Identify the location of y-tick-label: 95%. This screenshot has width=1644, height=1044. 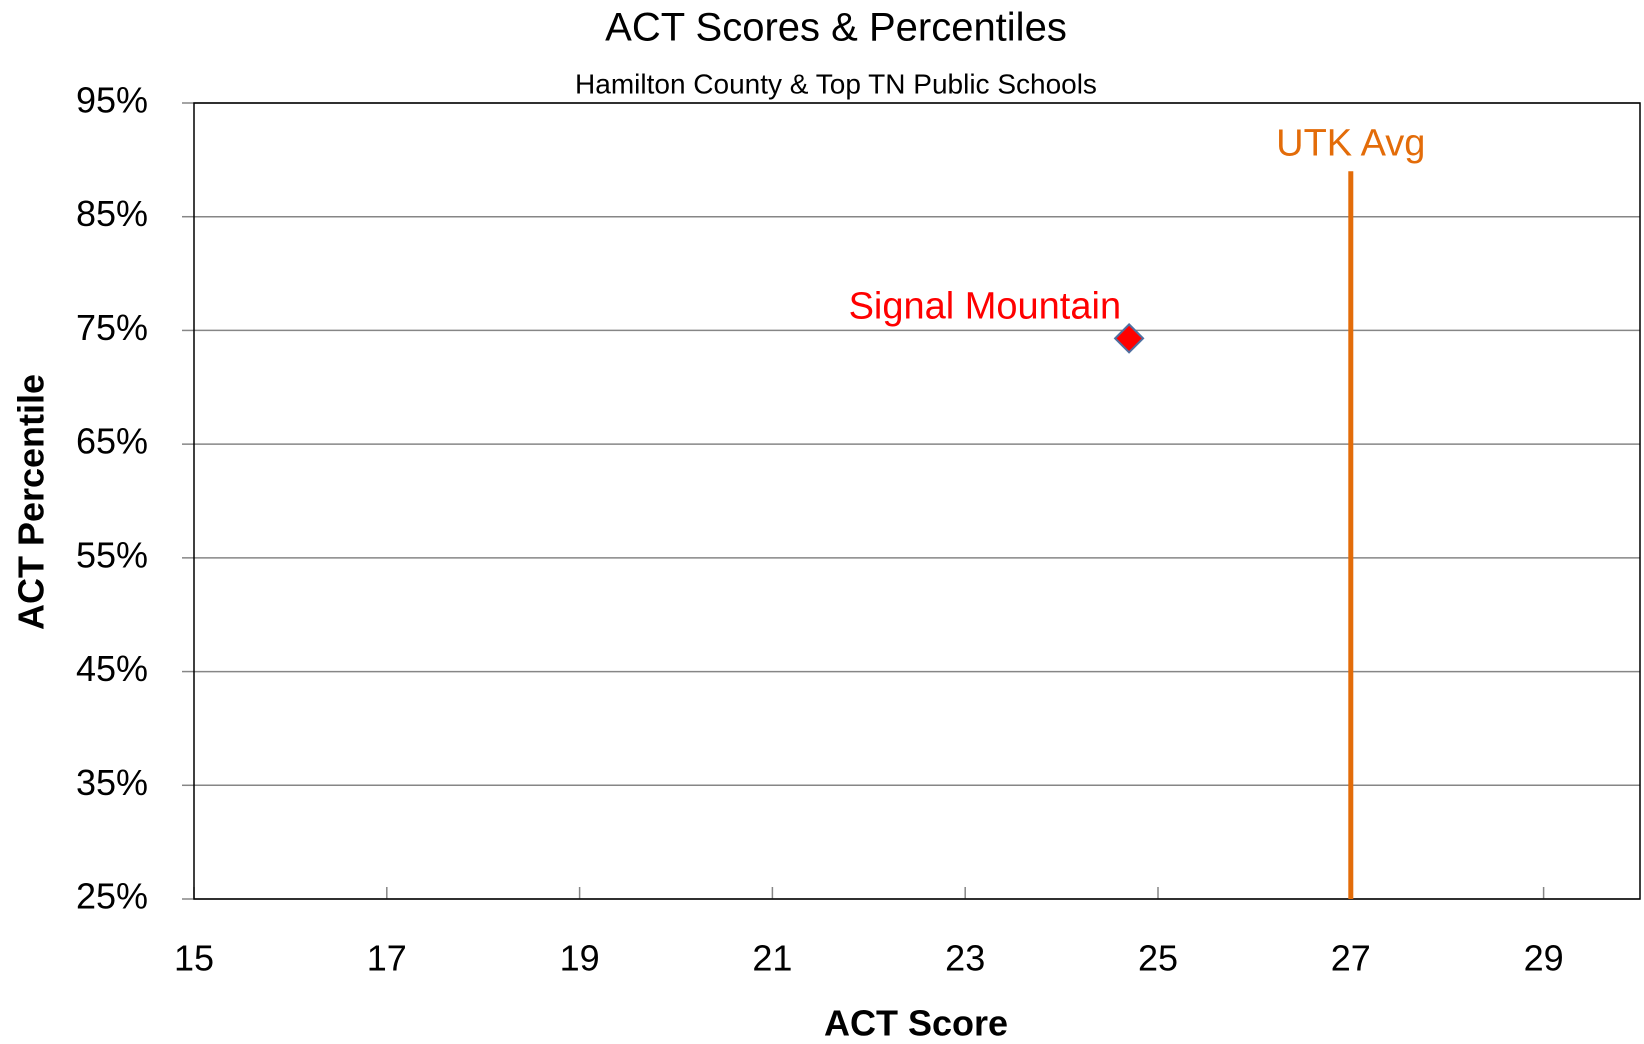
(112, 100).